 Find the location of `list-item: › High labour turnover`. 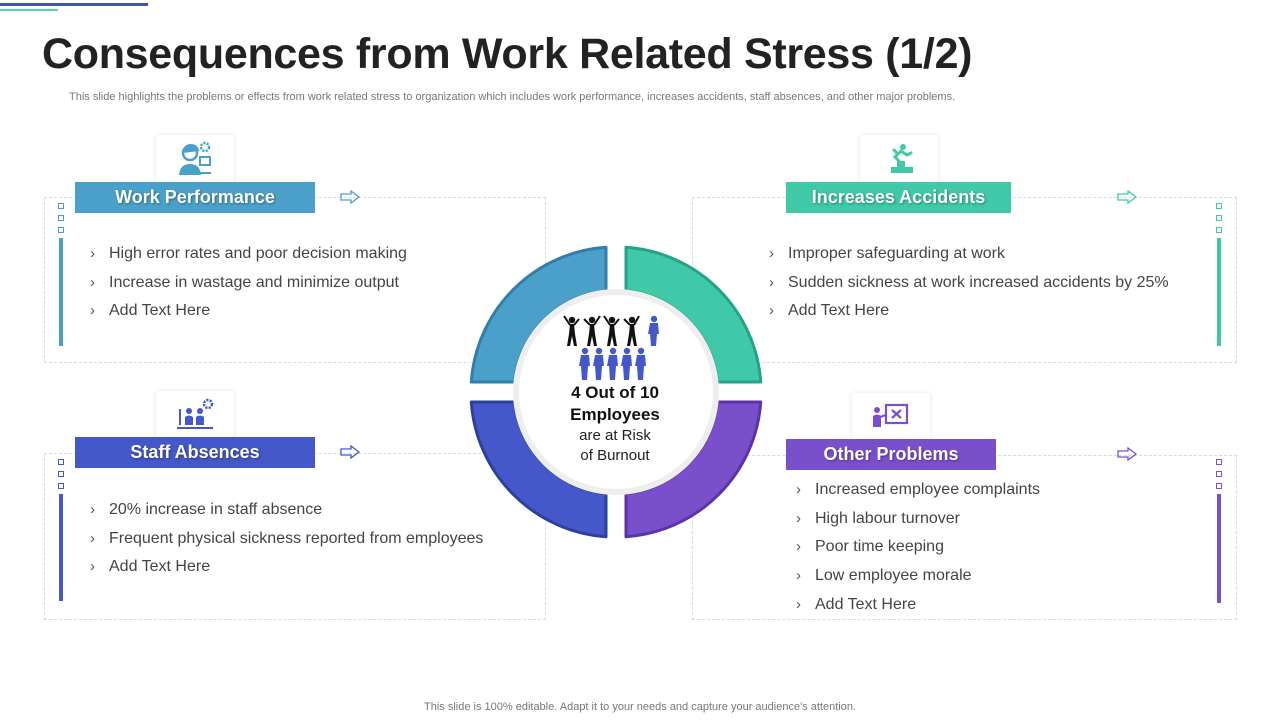

list-item: › High labour turnover is located at coordinates (918, 519).